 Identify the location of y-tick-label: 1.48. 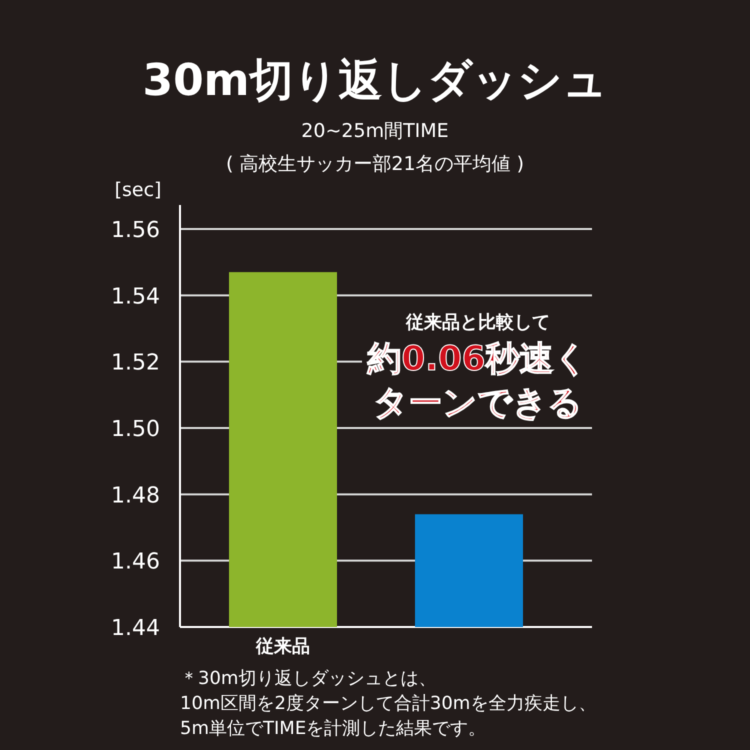
(135, 495).